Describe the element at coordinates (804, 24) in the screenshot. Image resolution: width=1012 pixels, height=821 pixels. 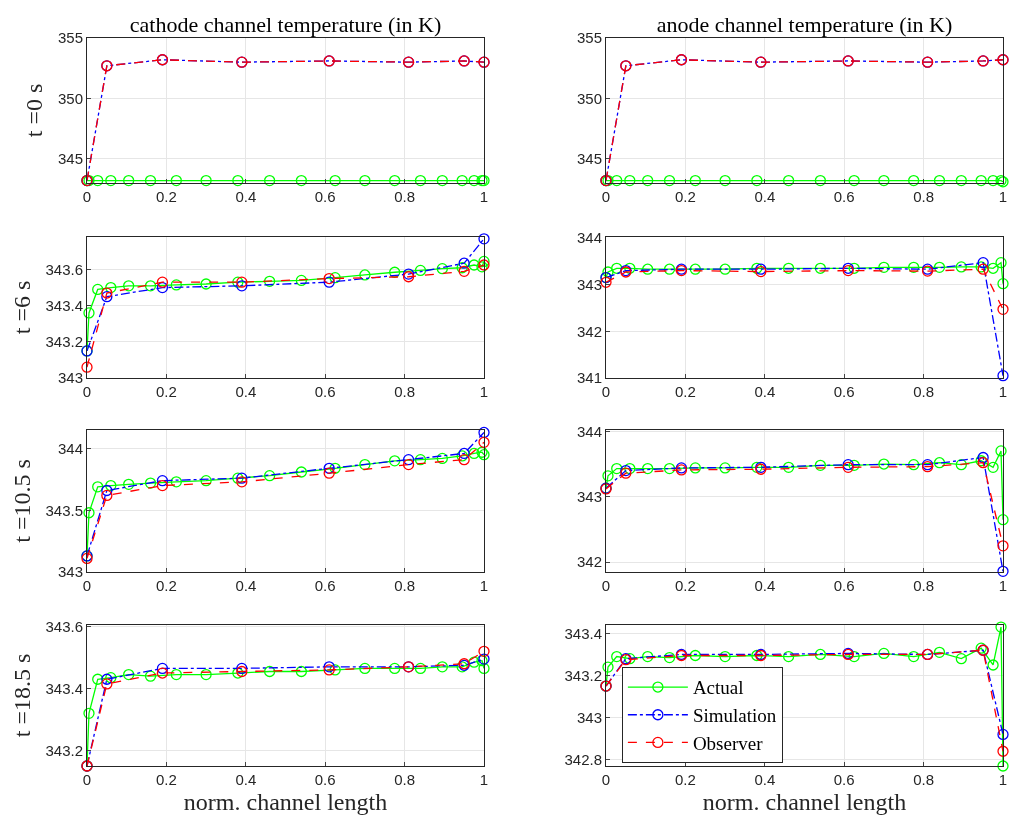
I see `chart-title: anode channel temperature (in K)` at that location.